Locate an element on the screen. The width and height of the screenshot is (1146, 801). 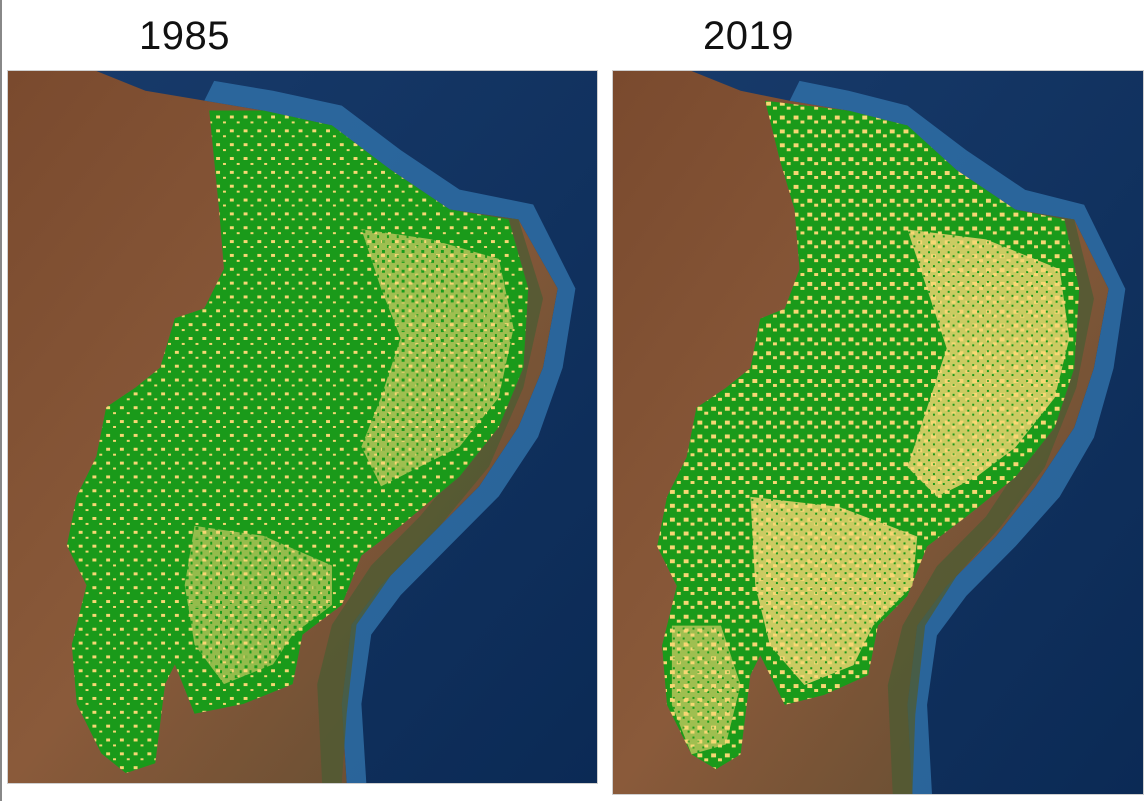
year-label-2019: 2019 is located at coordinates (748, 36).